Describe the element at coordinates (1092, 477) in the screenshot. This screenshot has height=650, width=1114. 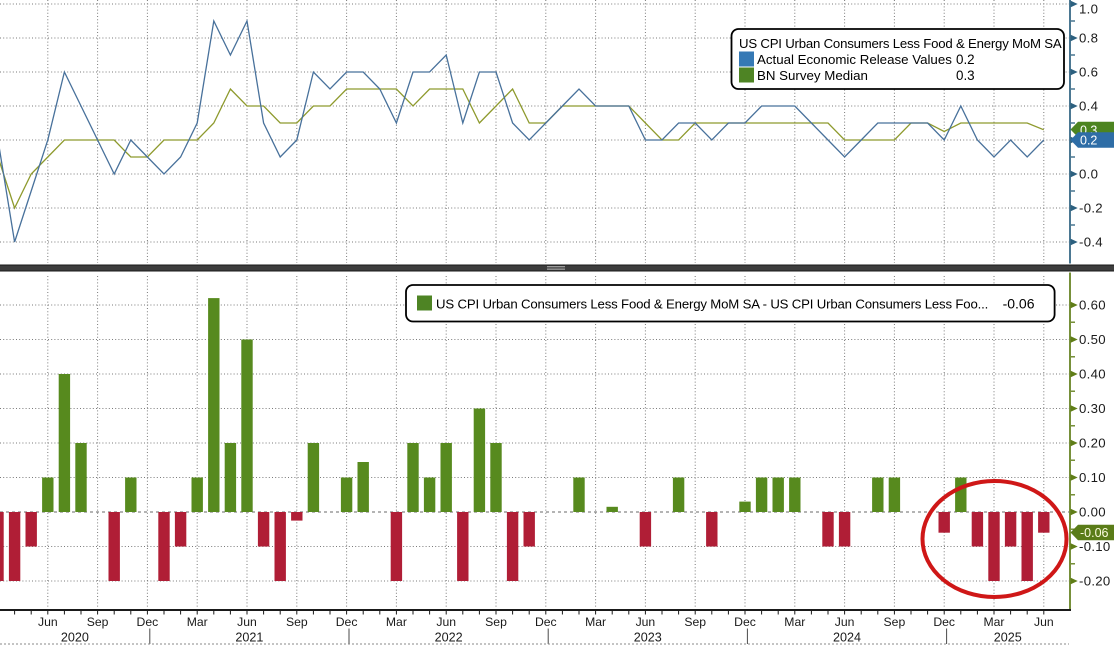
I see `svg-text: 0.10` at that location.